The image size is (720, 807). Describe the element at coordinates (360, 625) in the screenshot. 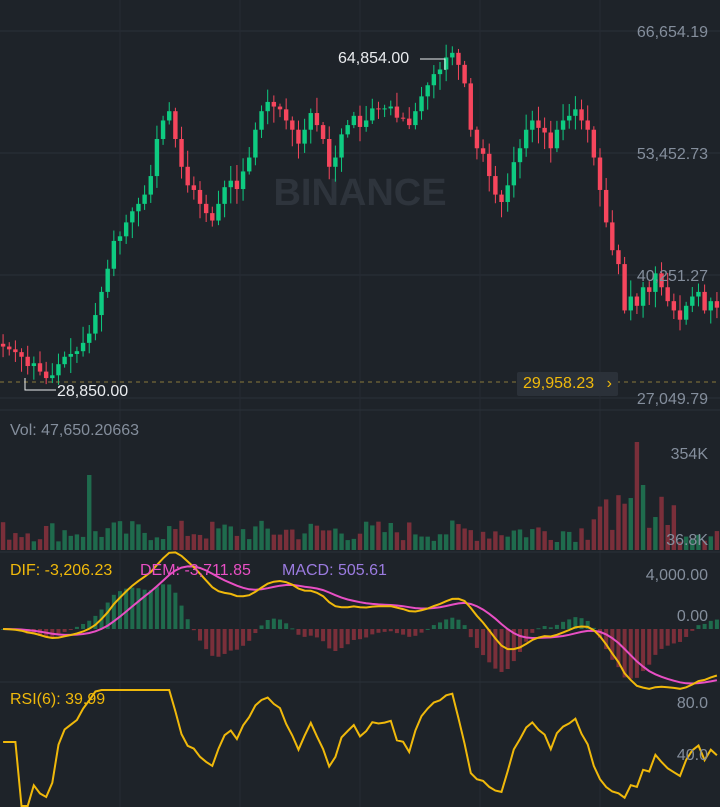

I see `dem-line` at that location.